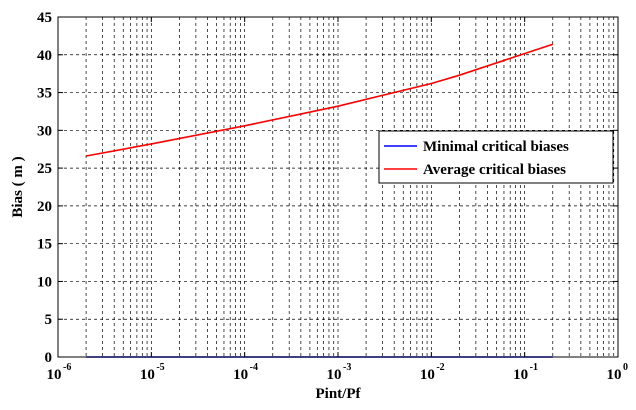  What do you see at coordinates (49, 358) in the screenshot?
I see `y-tick-label: 0` at bounding box center [49, 358].